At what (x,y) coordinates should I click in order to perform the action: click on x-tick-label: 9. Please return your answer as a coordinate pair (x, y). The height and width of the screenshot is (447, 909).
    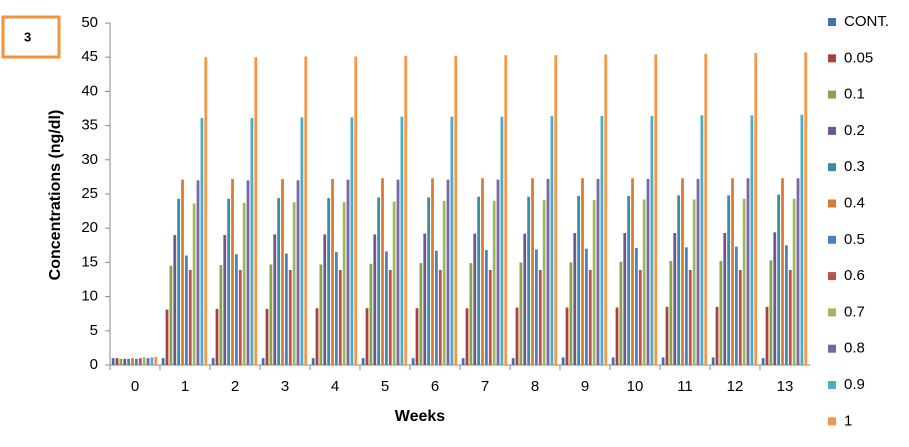
    Looking at the image, I should click on (585, 386).